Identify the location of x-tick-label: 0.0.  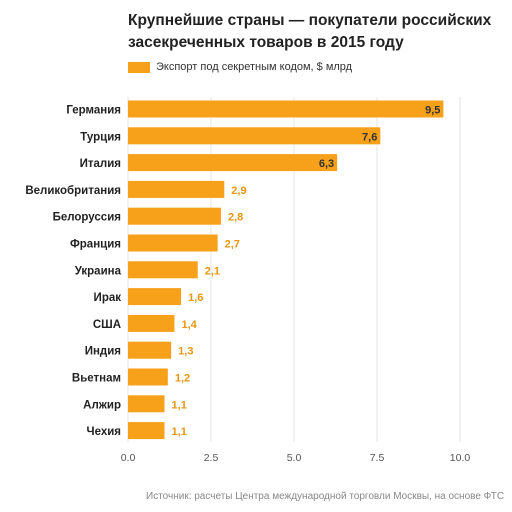
(128, 458).